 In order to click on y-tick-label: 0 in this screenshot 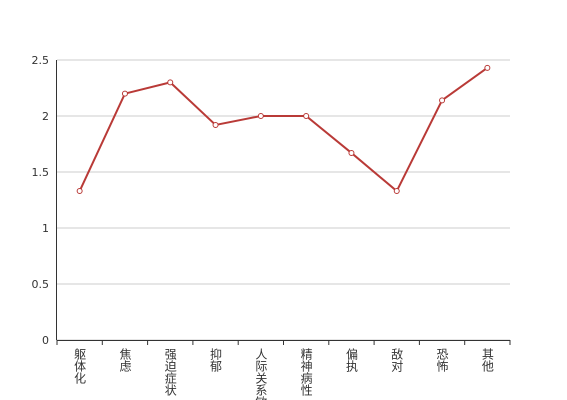, I will do `click(45, 340)`.